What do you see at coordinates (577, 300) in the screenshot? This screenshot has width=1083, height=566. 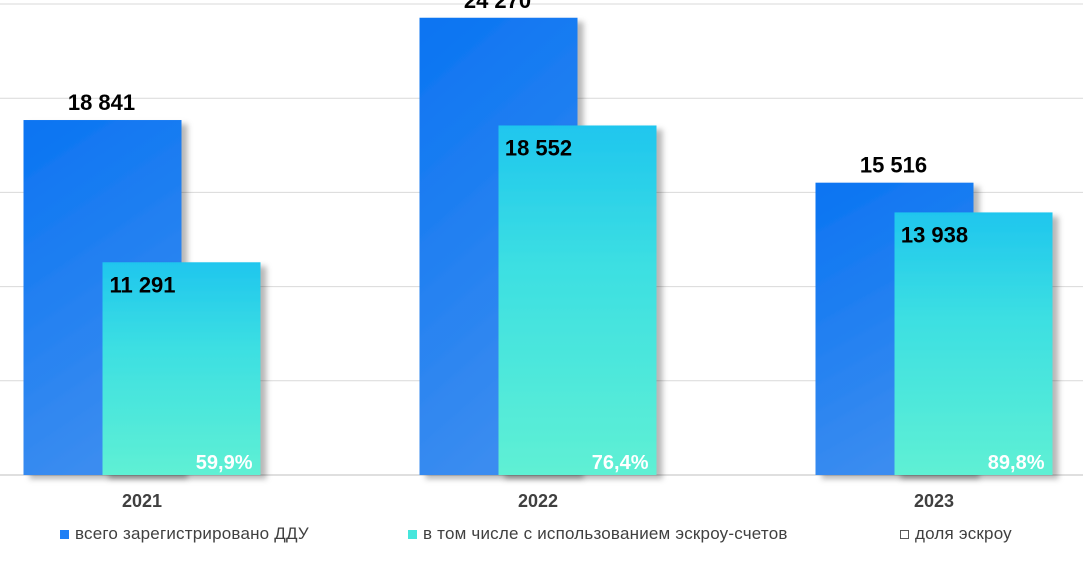 I see `bar-escrow-2022` at bounding box center [577, 300].